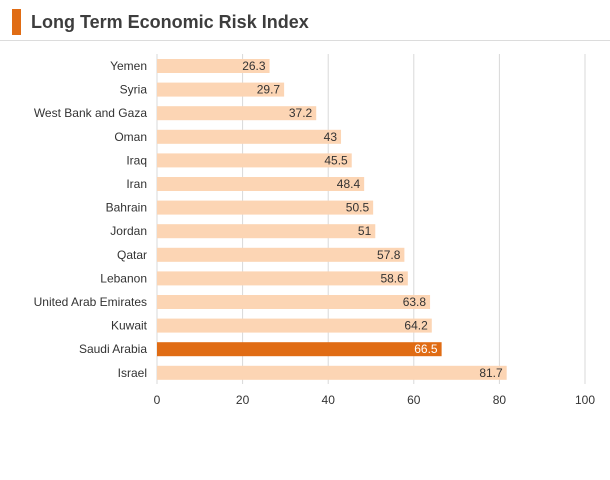 This screenshot has width=610, height=480. Describe the element at coordinates (414, 400) in the screenshot. I see `x-tick-label: 60` at that location.